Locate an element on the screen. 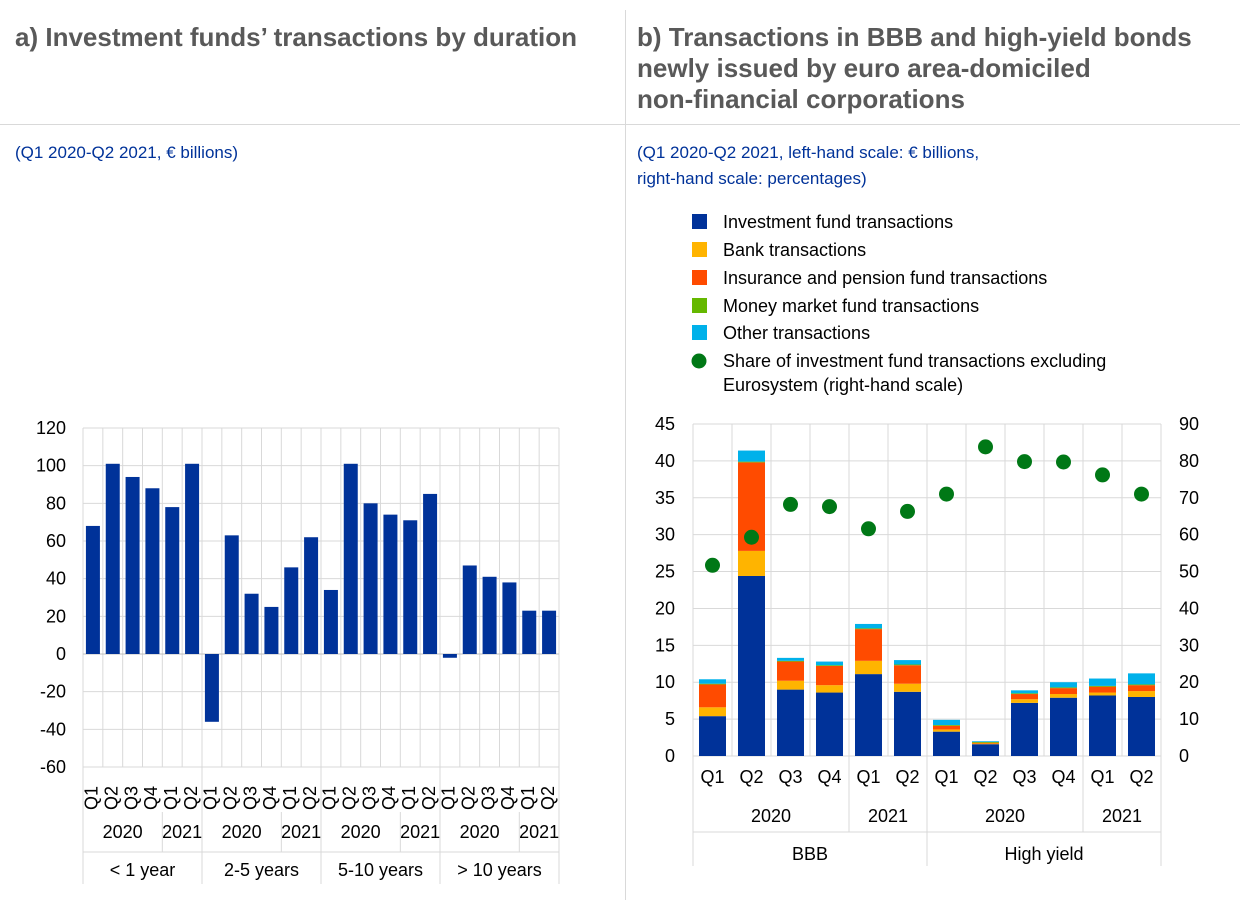 This screenshot has width=1240, height=904. y-tick-label: 60 is located at coordinates (56, 541).